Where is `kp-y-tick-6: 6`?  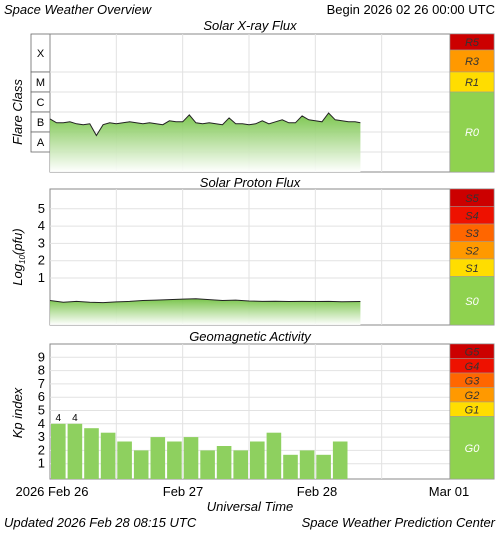 kp-y-tick-6: 6 is located at coordinates (41, 396).